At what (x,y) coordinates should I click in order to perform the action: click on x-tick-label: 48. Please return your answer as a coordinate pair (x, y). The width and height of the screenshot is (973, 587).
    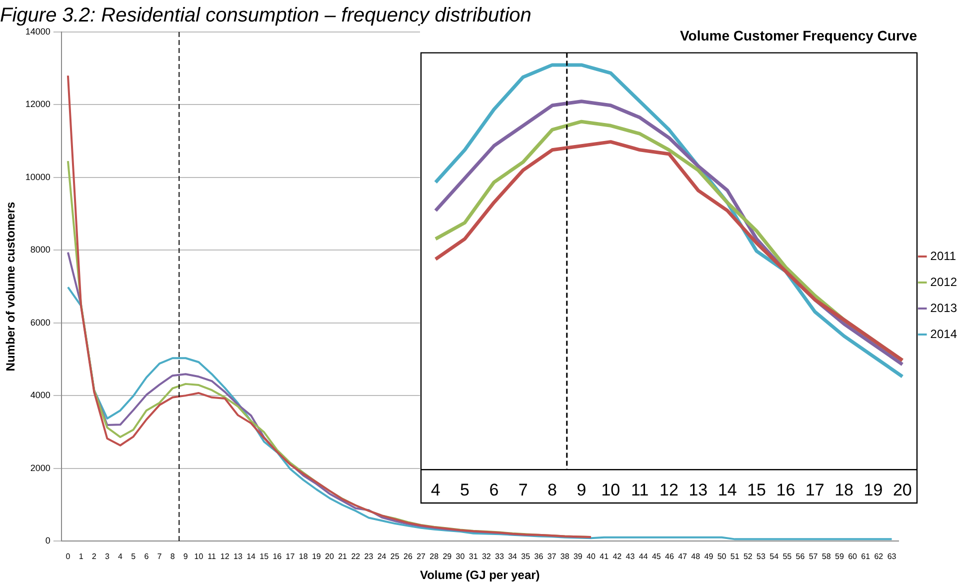
    Looking at the image, I should click on (696, 557).